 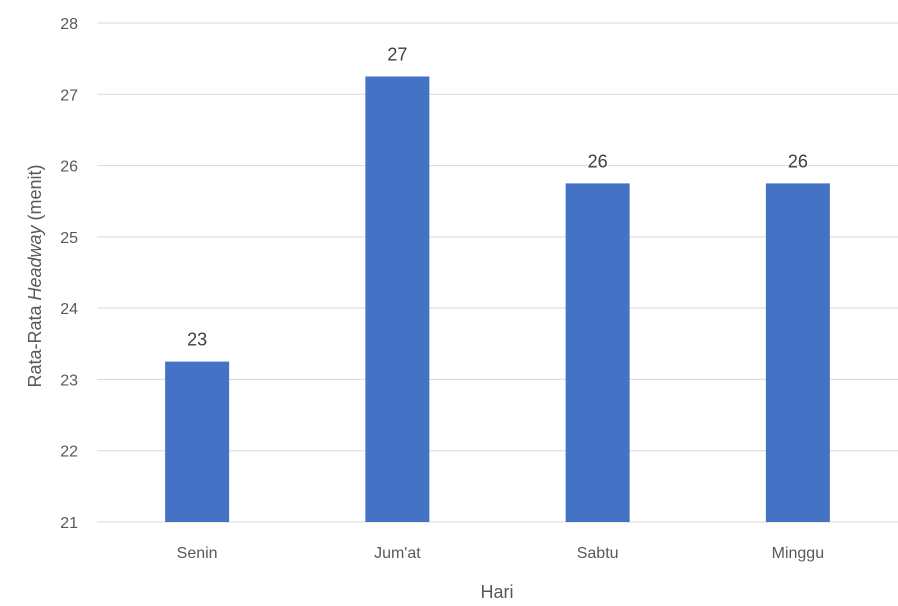 What do you see at coordinates (798, 553) in the screenshot?
I see `x-tick-label: Minggu` at bounding box center [798, 553].